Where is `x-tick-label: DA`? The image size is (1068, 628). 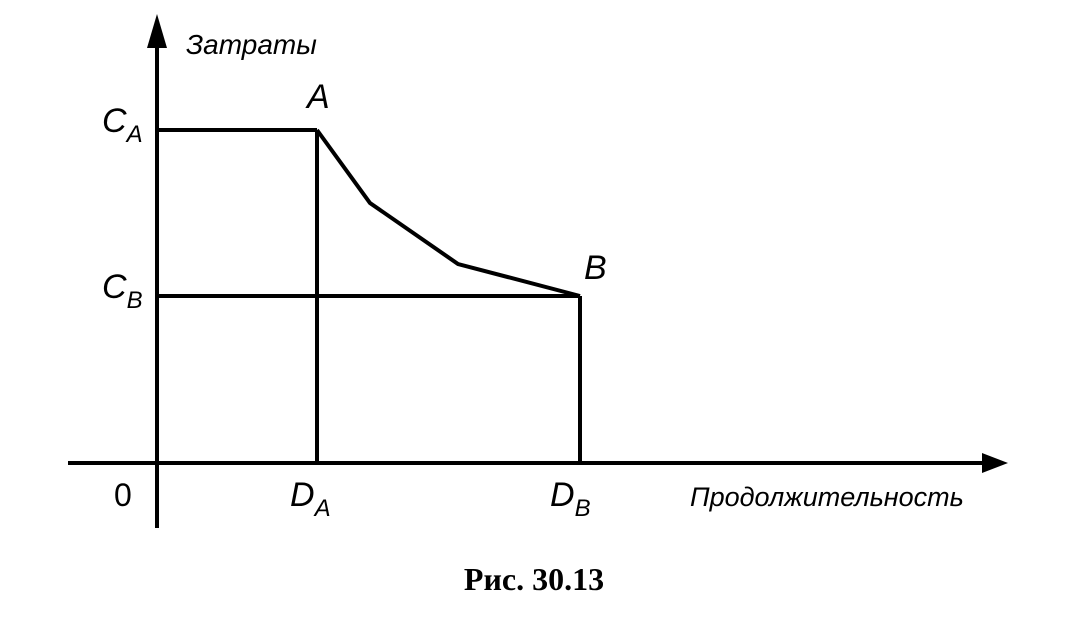
x-tick-label: DA is located at coordinates (310, 499).